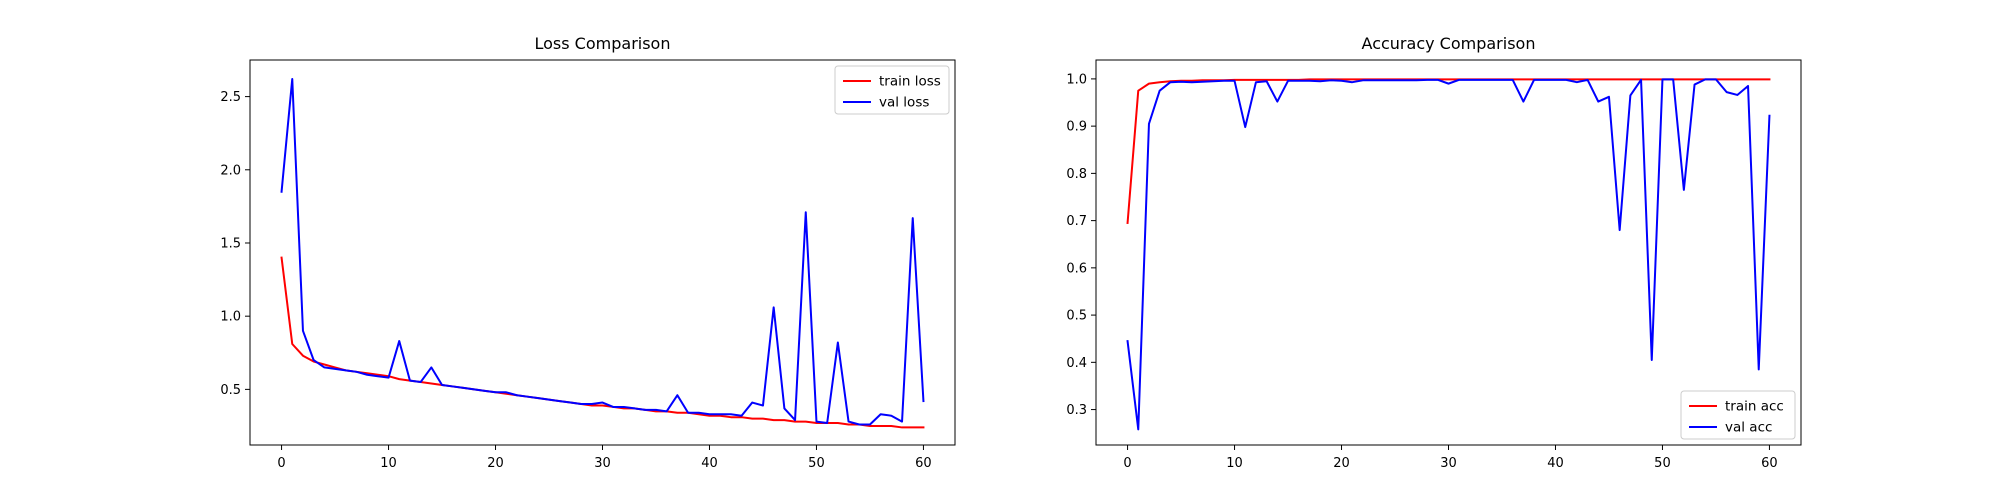  Describe the element at coordinates (230, 317) in the screenshot. I see `loss-y-tick-label: 1.0` at that location.